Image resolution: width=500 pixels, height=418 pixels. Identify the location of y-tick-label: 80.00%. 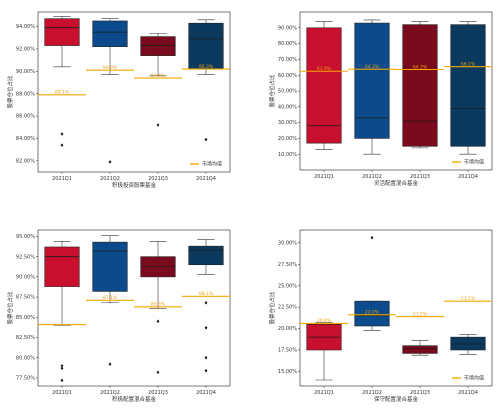
(287, 44).